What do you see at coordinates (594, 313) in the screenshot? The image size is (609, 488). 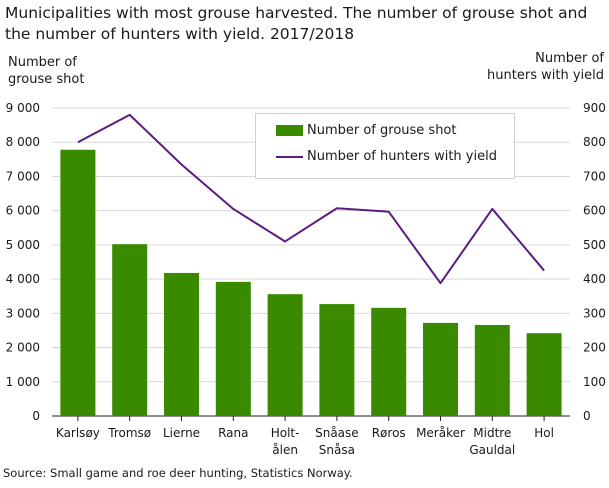 I see `y-tick-label-right: 300` at bounding box center [594, 313].